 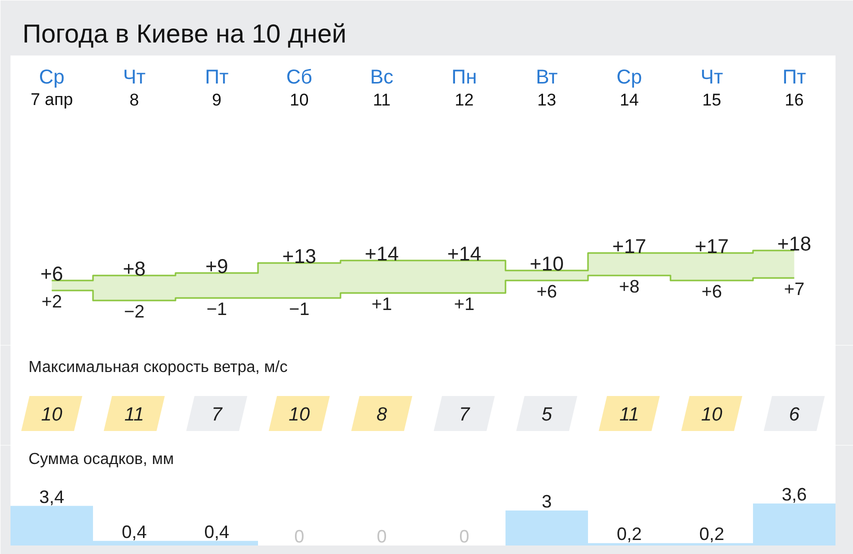 What do you see at coordinates (382, 88) in the screenshot?
I see `category-label: Вс 11` at bounding box center [382, 88].